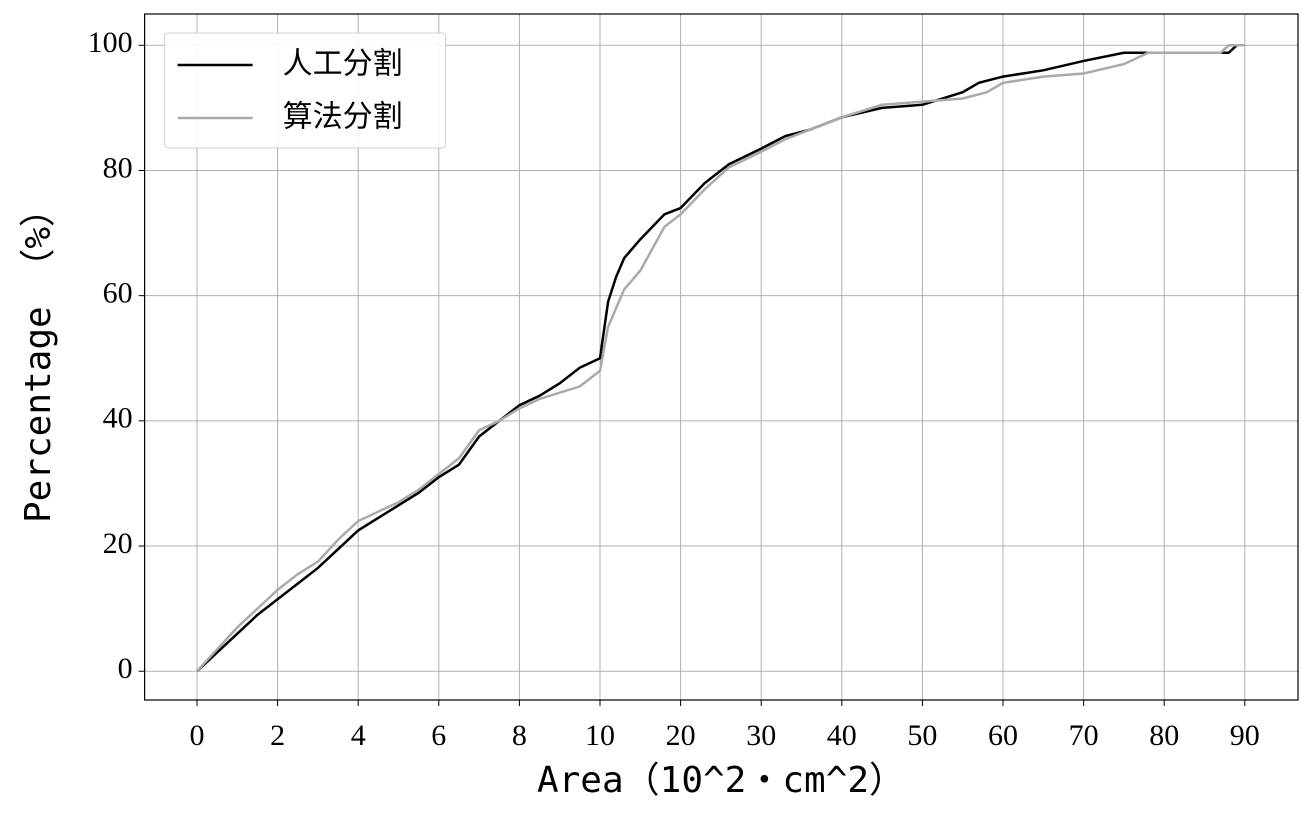  What do you see at coordinates (721, 780) in the screenshot?
I see `x-axis-label: Area（10^2・cm^2）` at bounding box center [721, 780].